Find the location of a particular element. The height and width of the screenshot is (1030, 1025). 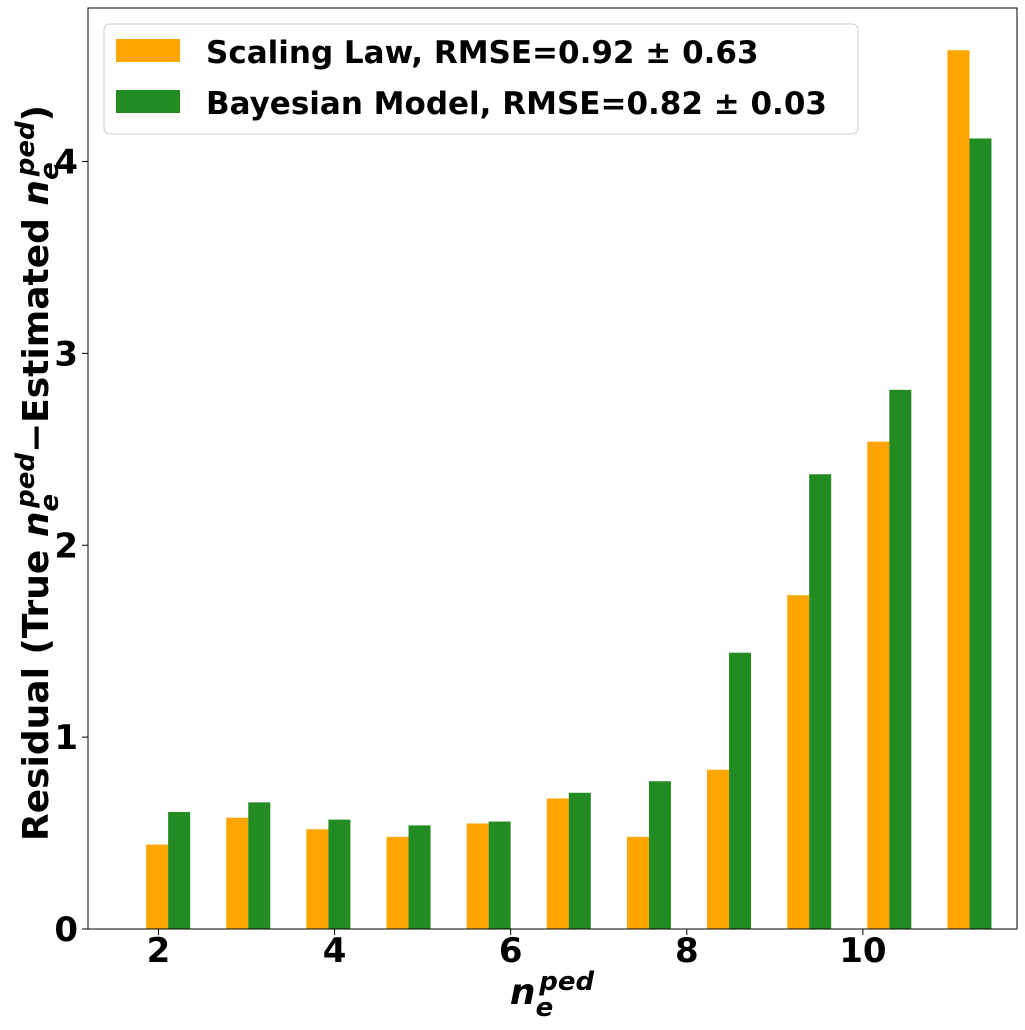

y-tick-label-3: 3 is located at coordinates (66, 354).